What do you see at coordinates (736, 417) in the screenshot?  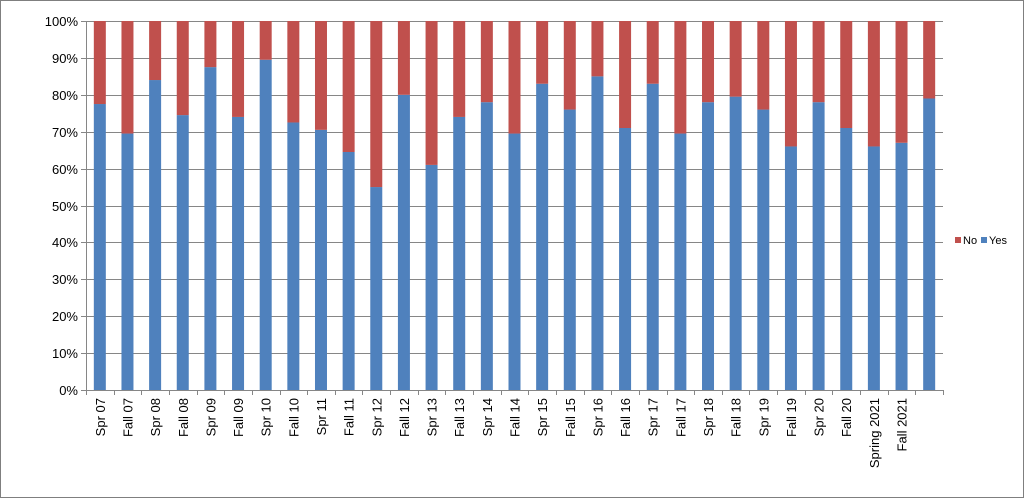 I see `x-tick-label: Fall 18` at bounding box center [736, 417].